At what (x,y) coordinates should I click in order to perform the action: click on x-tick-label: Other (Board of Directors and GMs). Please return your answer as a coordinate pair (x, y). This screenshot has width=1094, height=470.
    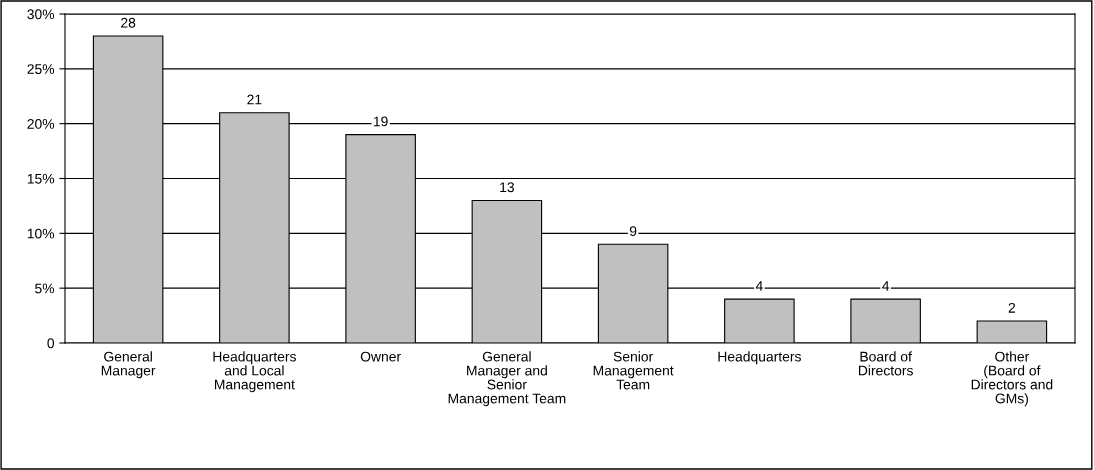
    Looking at the image, I should click on (1012, 379).